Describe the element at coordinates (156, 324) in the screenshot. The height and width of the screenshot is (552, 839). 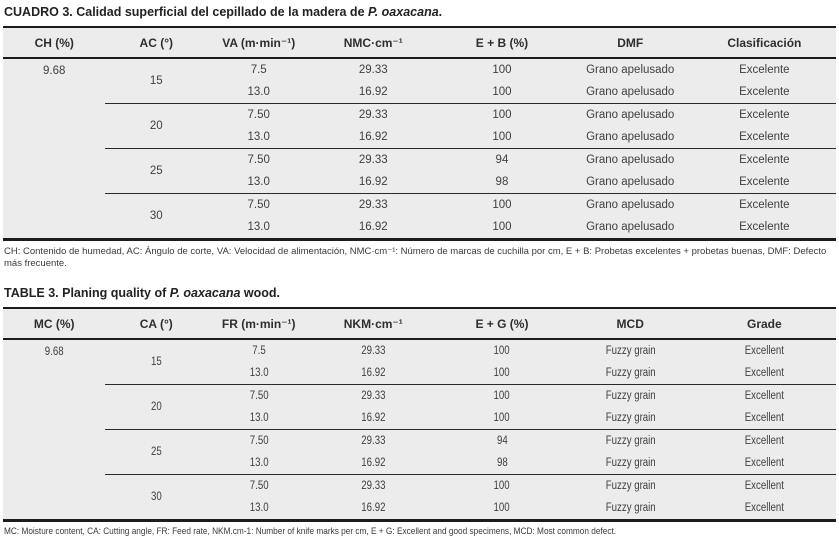
I see `column-header-1: CA (°)` at that location.